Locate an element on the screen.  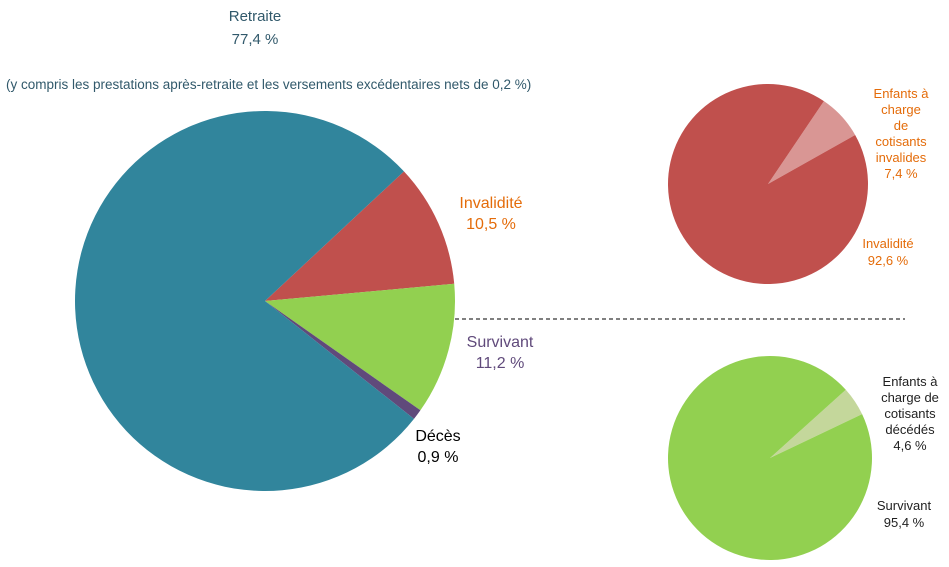
label-deces-value: 0,9 % is located at coordinates (438, 457).